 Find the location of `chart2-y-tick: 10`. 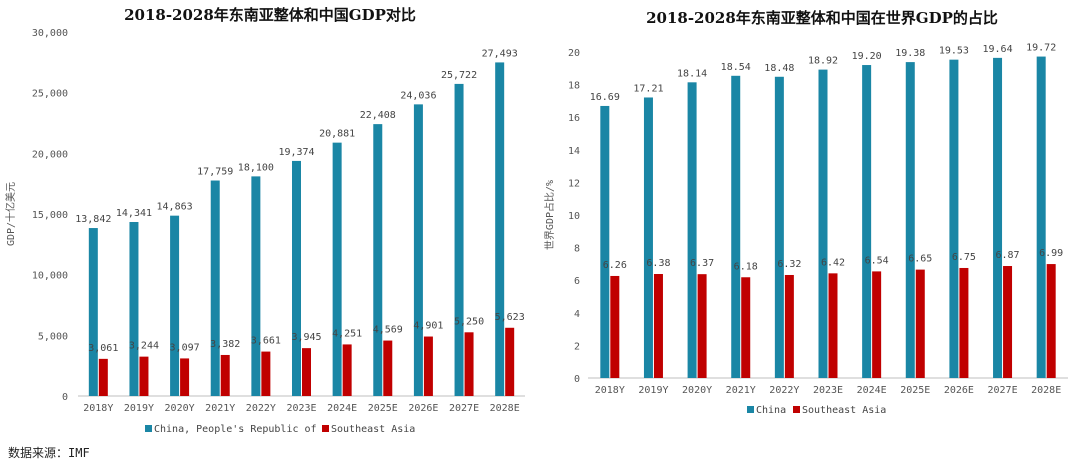

chart2-y-tick: 10 is located at coordinates (574, 216).